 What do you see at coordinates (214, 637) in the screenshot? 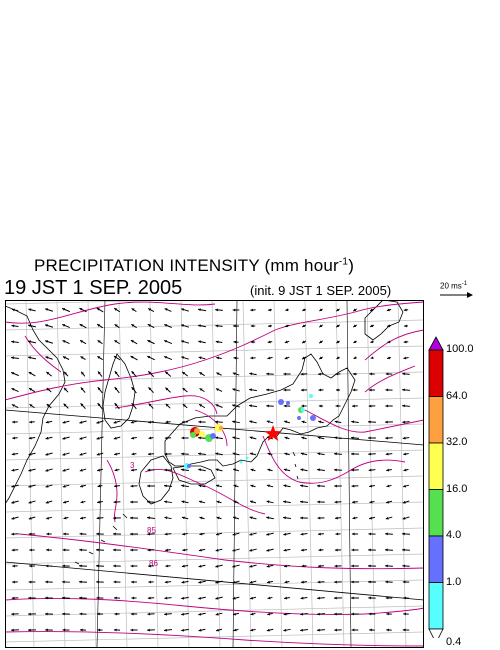
I see `grid-line-parallel` at bounding box center [214, 637].